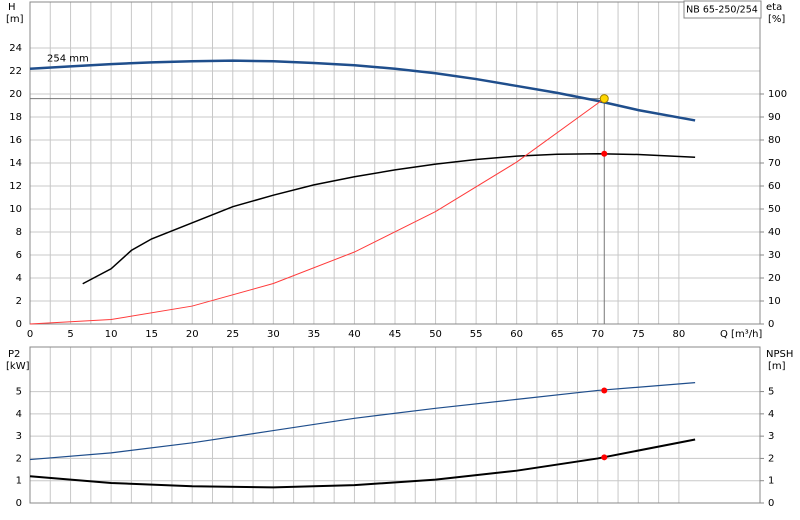 This screenshot has width=800, height=520. I want to click on y-tick-label: 24, so click(15, 48).